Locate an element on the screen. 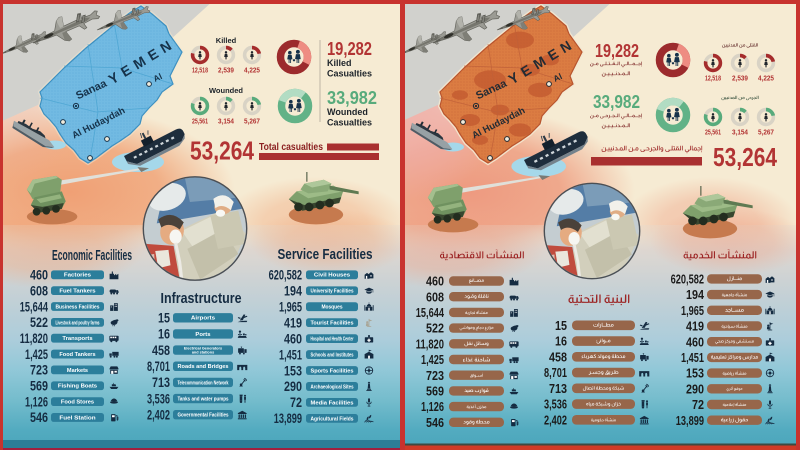 The height and width of the screenshot is (450, 800). svg-text: Fishing Boats is located at coordinates (77, 387).